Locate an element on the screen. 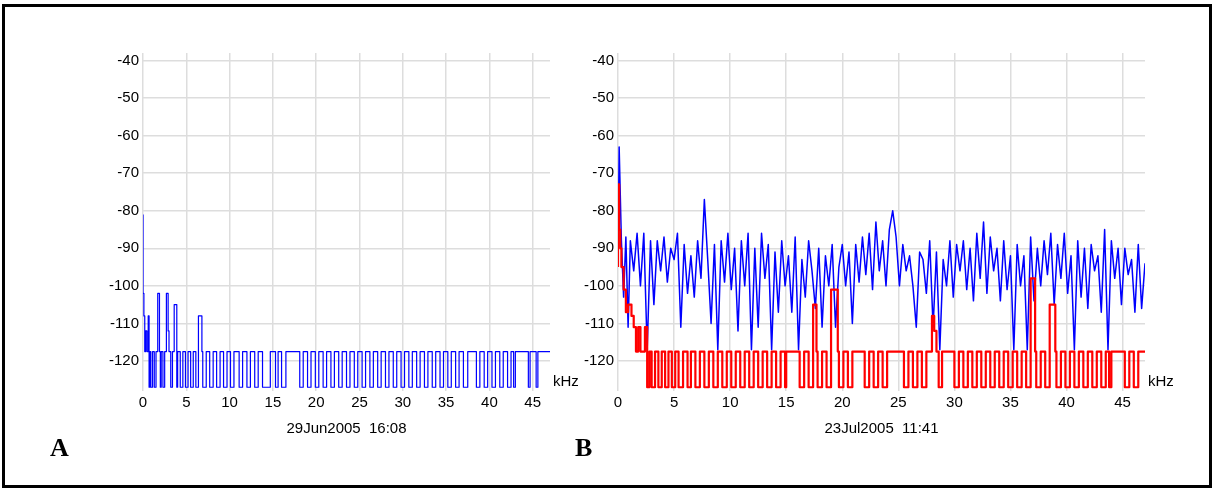  text: 23Jul2005 11:41 is located at coordinates (881, 427).